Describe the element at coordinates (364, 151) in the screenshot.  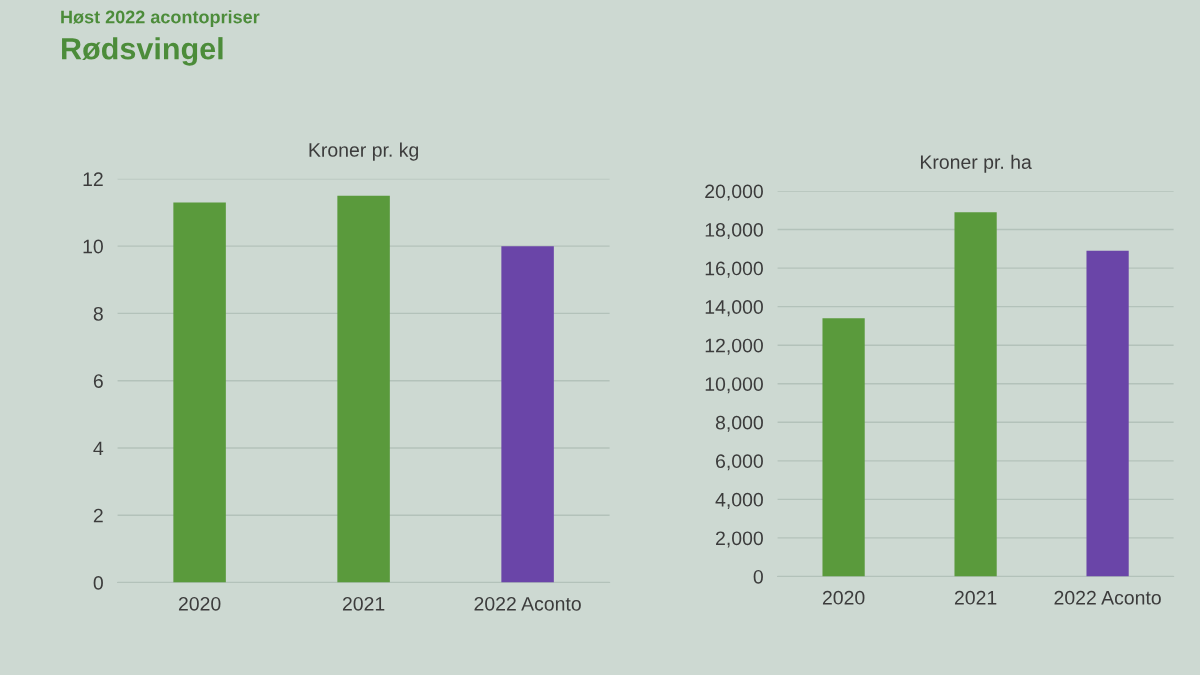
I see `chart-title: Kroner pr. kg` at that location.